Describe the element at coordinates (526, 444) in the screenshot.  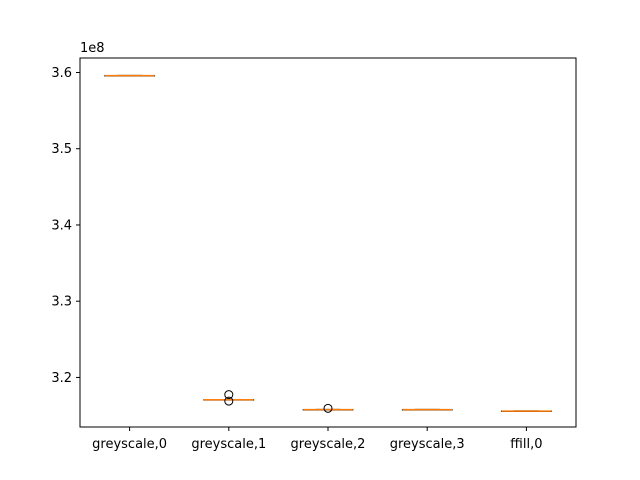
I see `x-tick-label: ffill,0` at that location.